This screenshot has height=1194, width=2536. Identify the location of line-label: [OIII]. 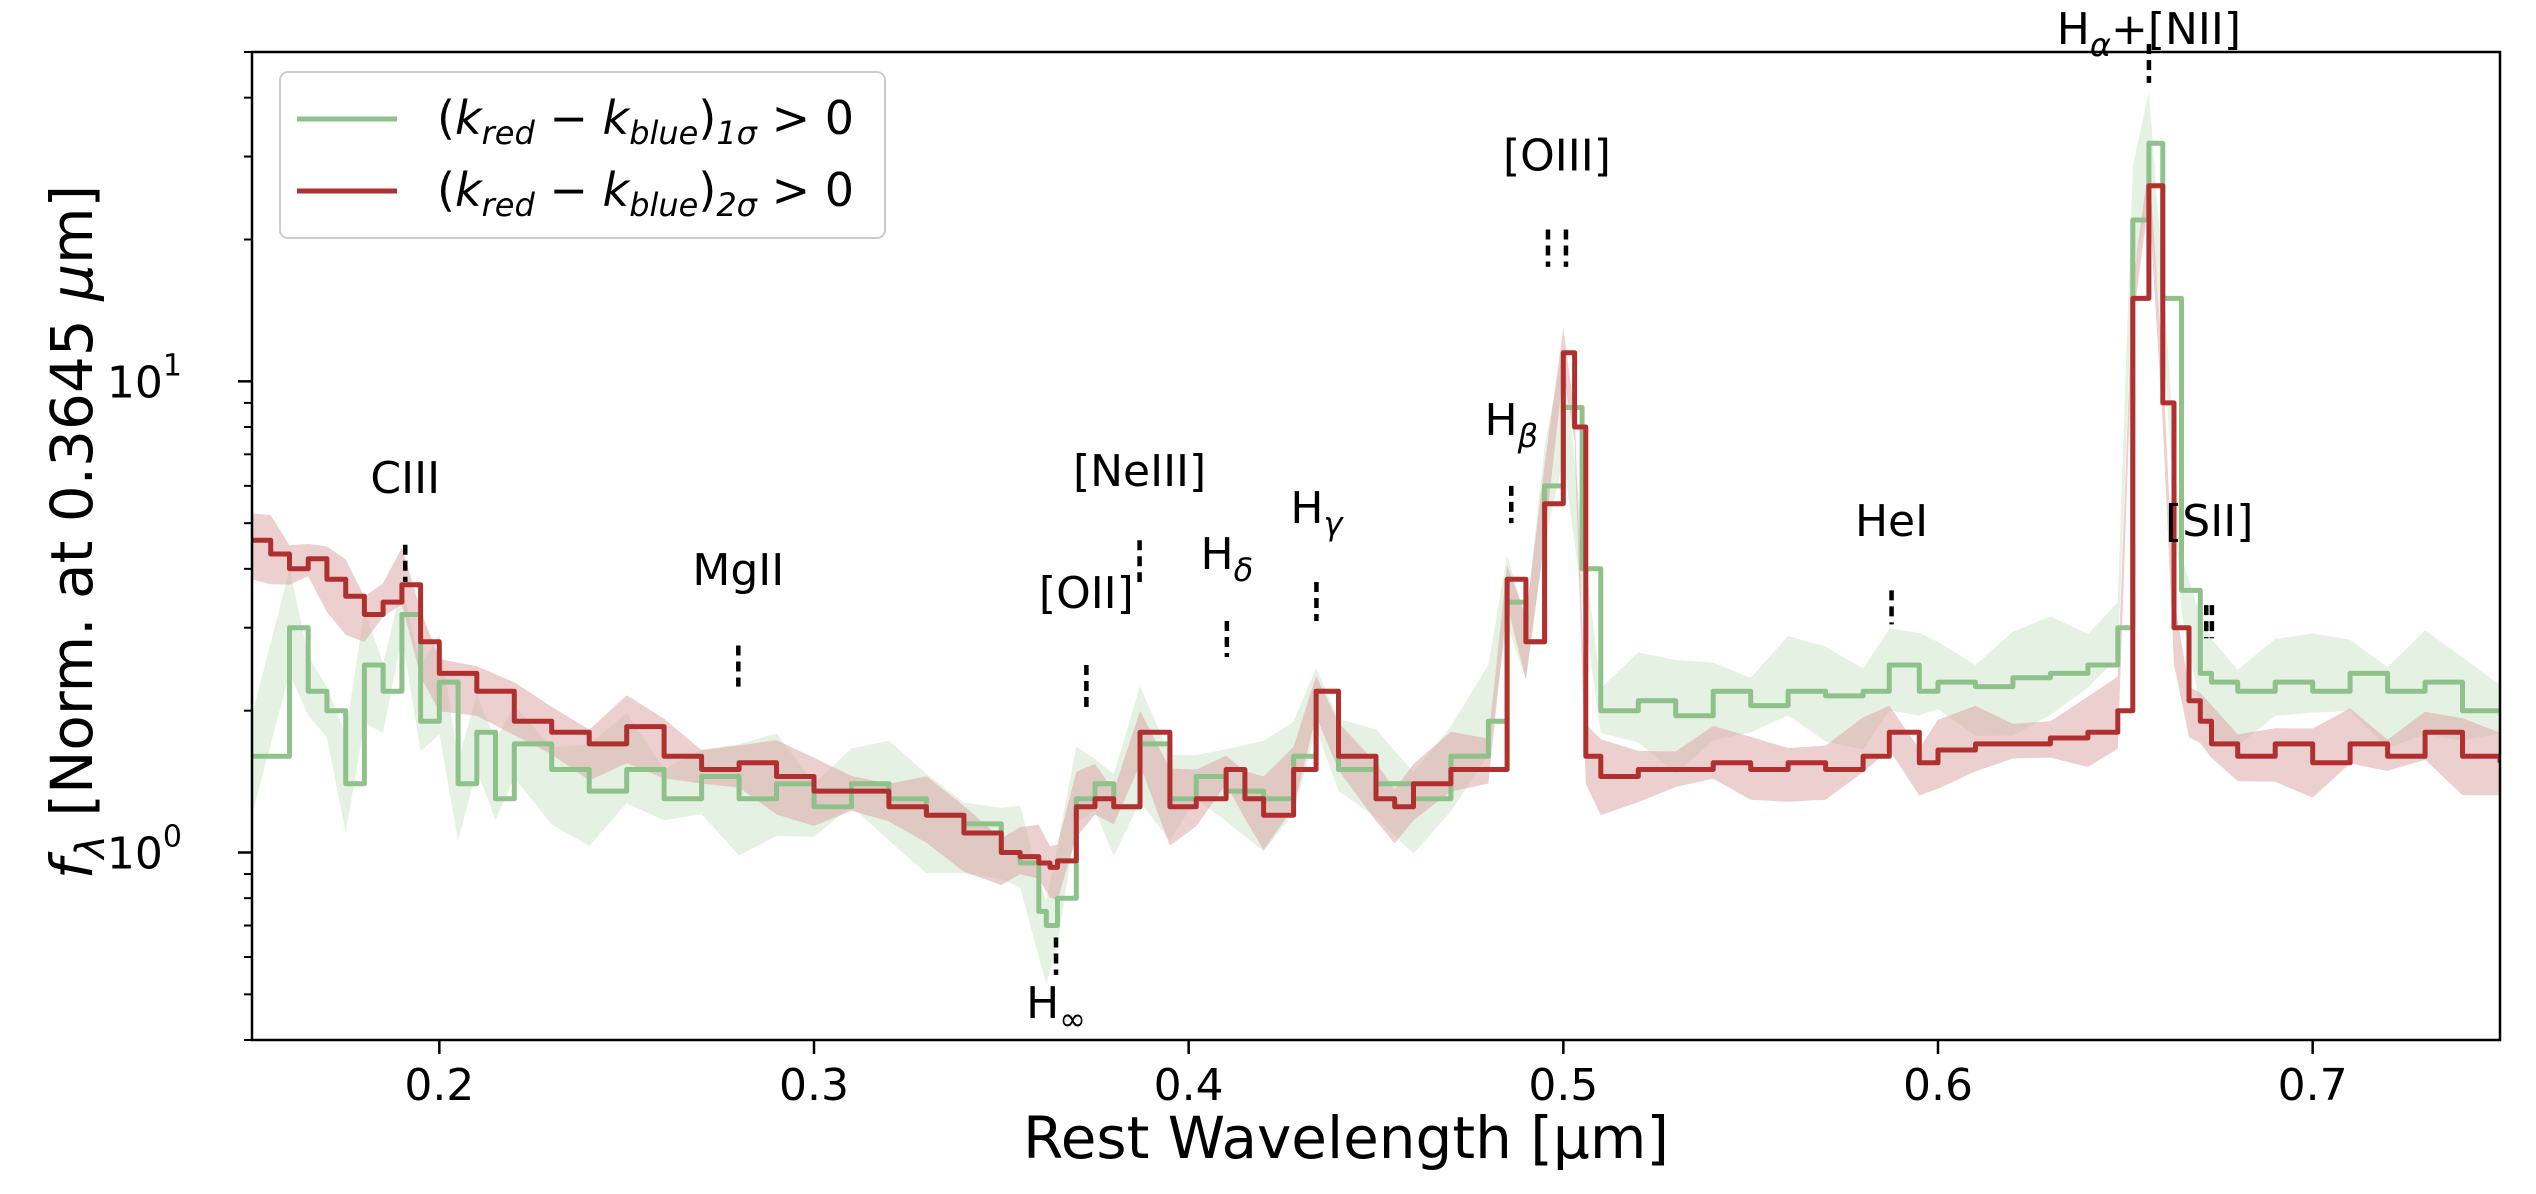
(1557, 156).